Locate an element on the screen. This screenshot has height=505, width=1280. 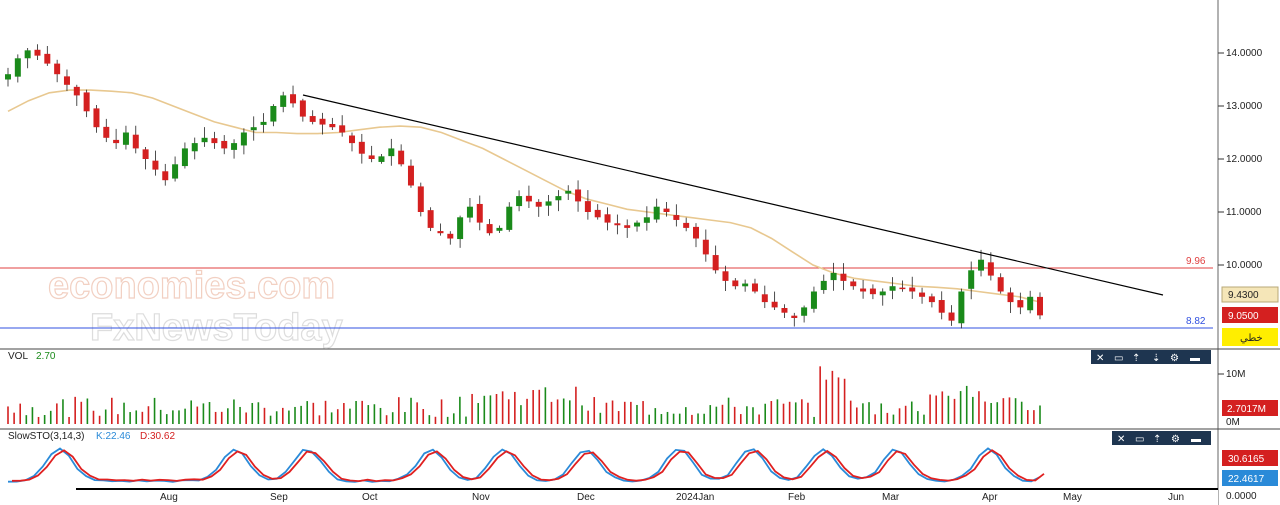
close-icon: ✕ is located at coordinates (1121, 439).